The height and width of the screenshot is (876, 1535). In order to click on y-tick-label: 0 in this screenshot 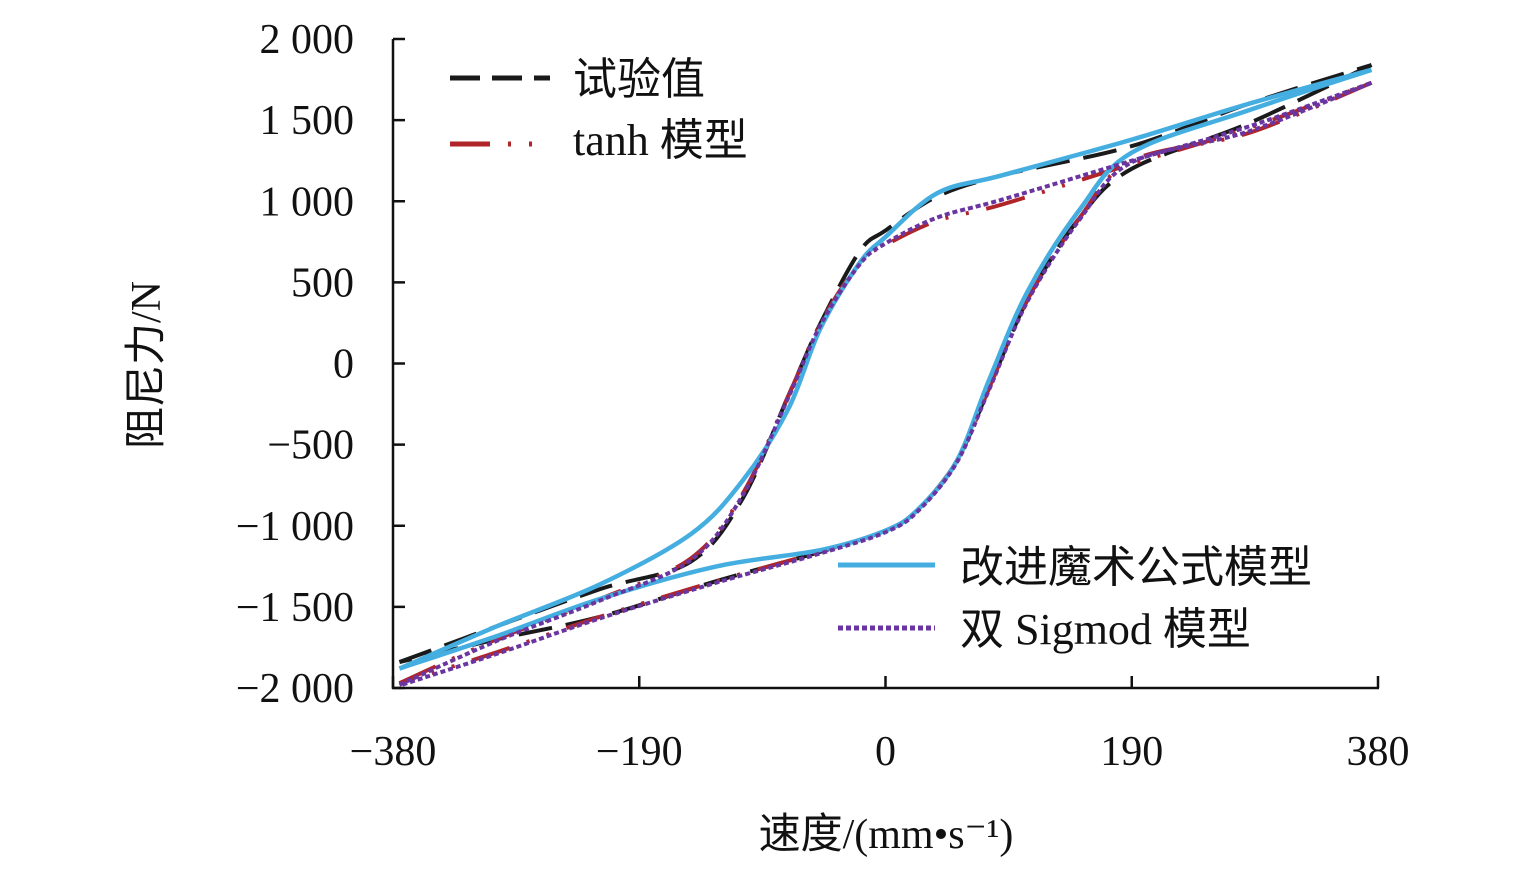, I will do `click(343, 365)`.